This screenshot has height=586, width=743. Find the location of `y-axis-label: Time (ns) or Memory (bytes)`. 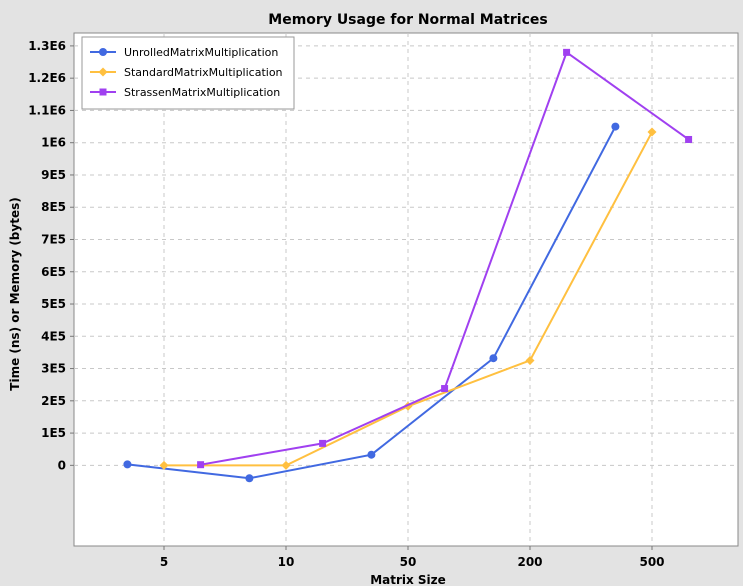

y-axis-label: Time (ns) or Memory (bytes) is located at coordinates (15, 293).